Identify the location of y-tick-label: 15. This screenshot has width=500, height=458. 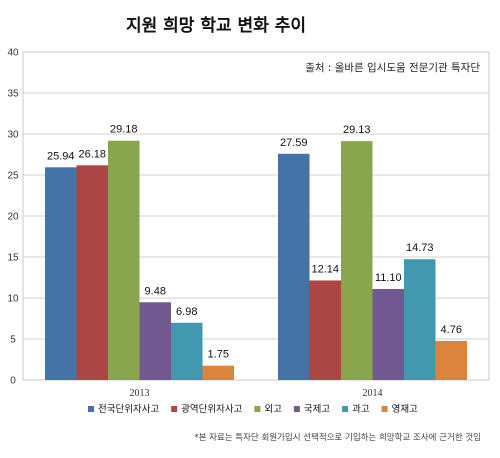
(13, 258).